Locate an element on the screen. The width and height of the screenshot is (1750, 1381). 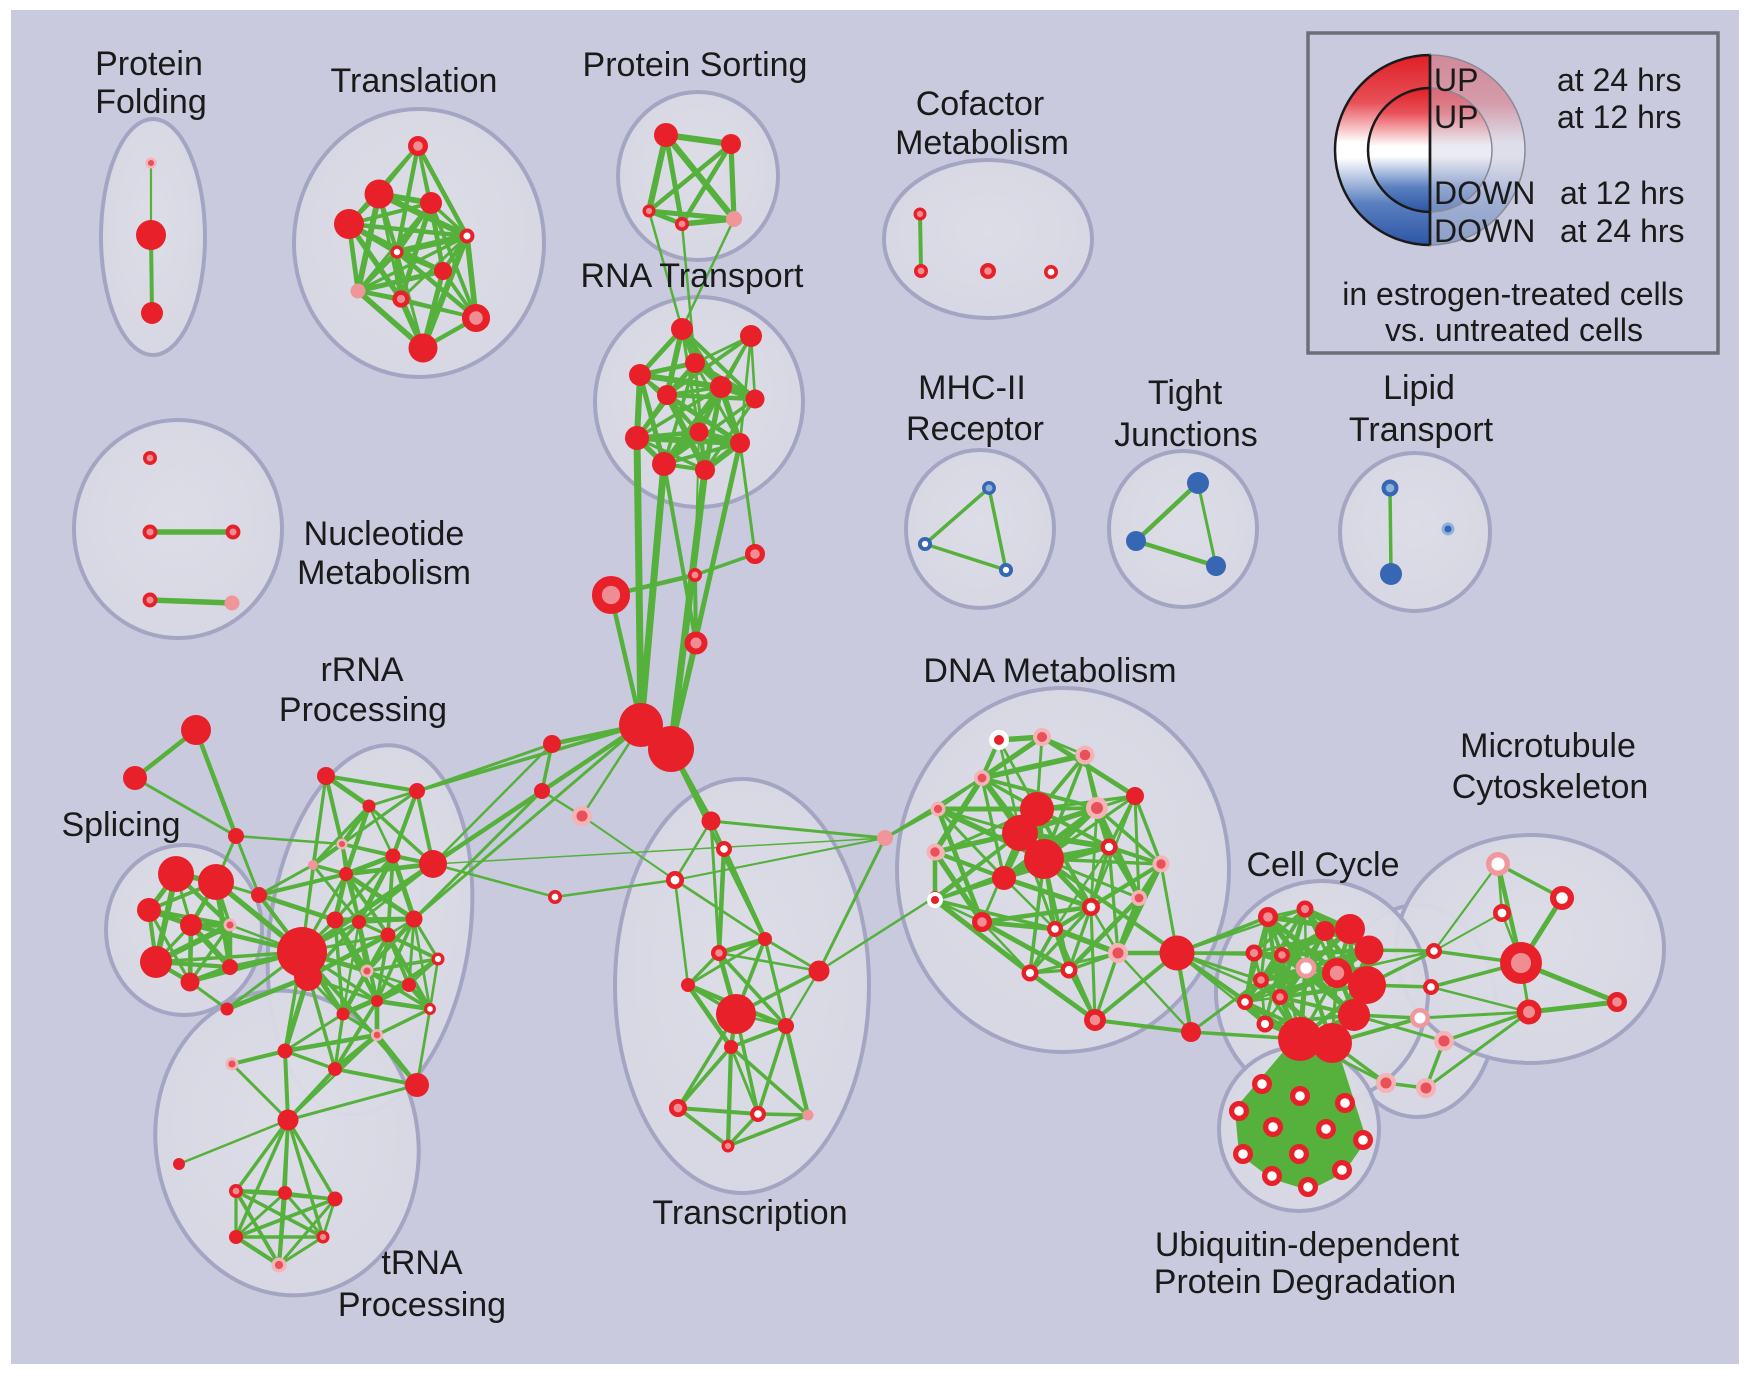
svg-text: Transport is located at coordinates (1421, 430).